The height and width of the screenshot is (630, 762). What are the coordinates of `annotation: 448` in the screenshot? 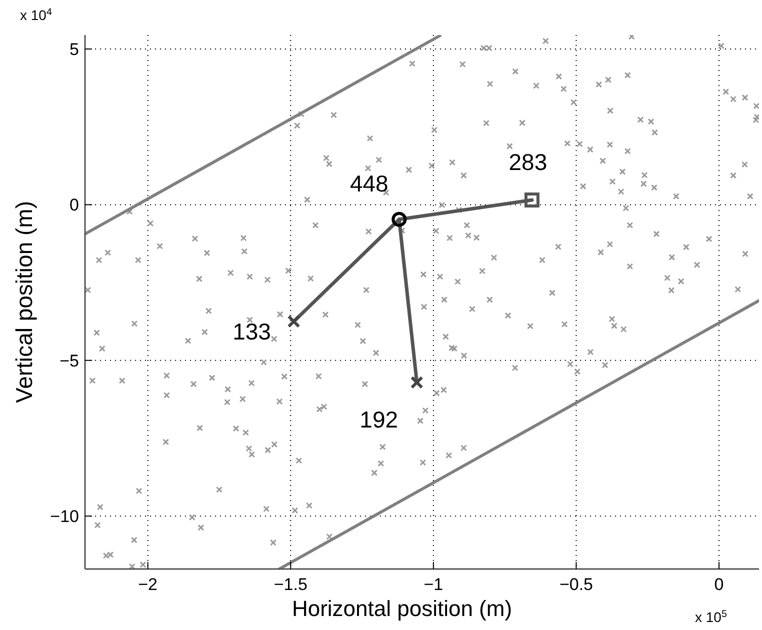 It's located at (369, 183).